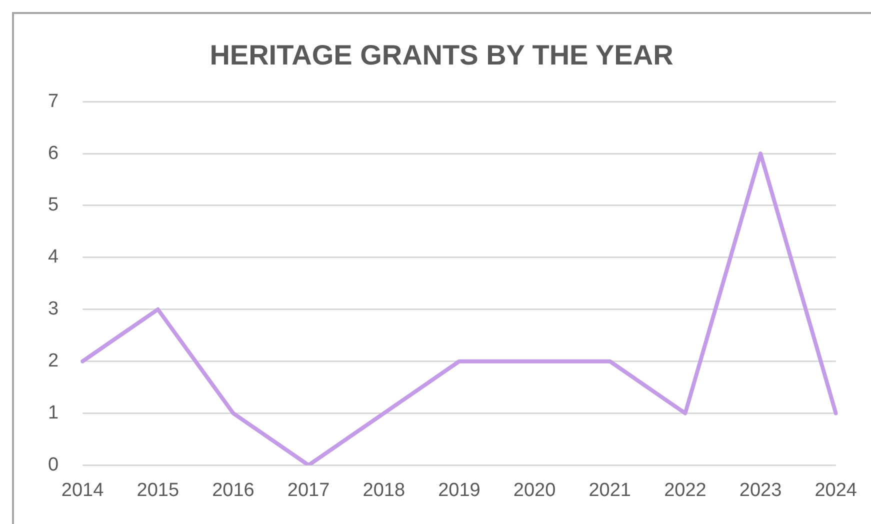 The width and height of the screenshot is (871, 524). What do you see at coordinates (53, 413) in the screenshot?
I see `y-tick-label: 1` at bounding box center [53, 413].